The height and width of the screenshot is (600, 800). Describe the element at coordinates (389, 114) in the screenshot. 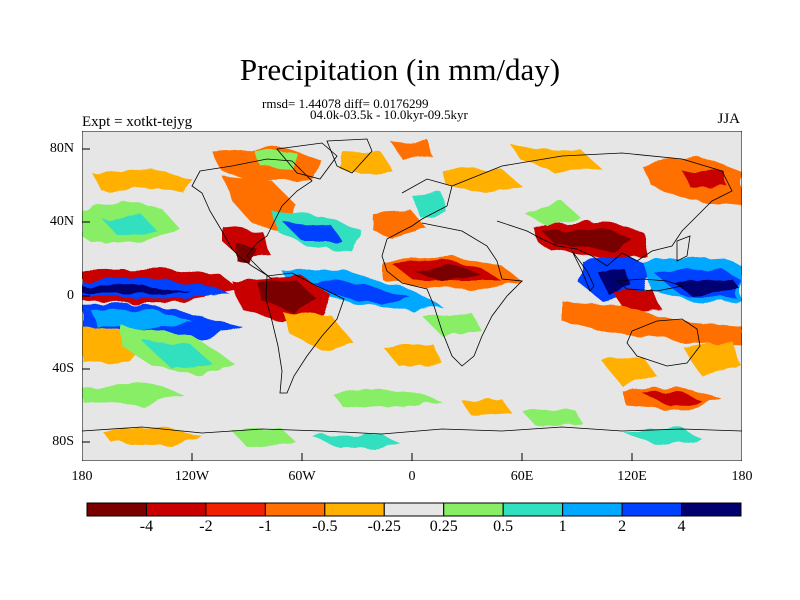

I see `period-line: 04.0k-03.5k - 10.0kyr-09.5kyr` at that location.